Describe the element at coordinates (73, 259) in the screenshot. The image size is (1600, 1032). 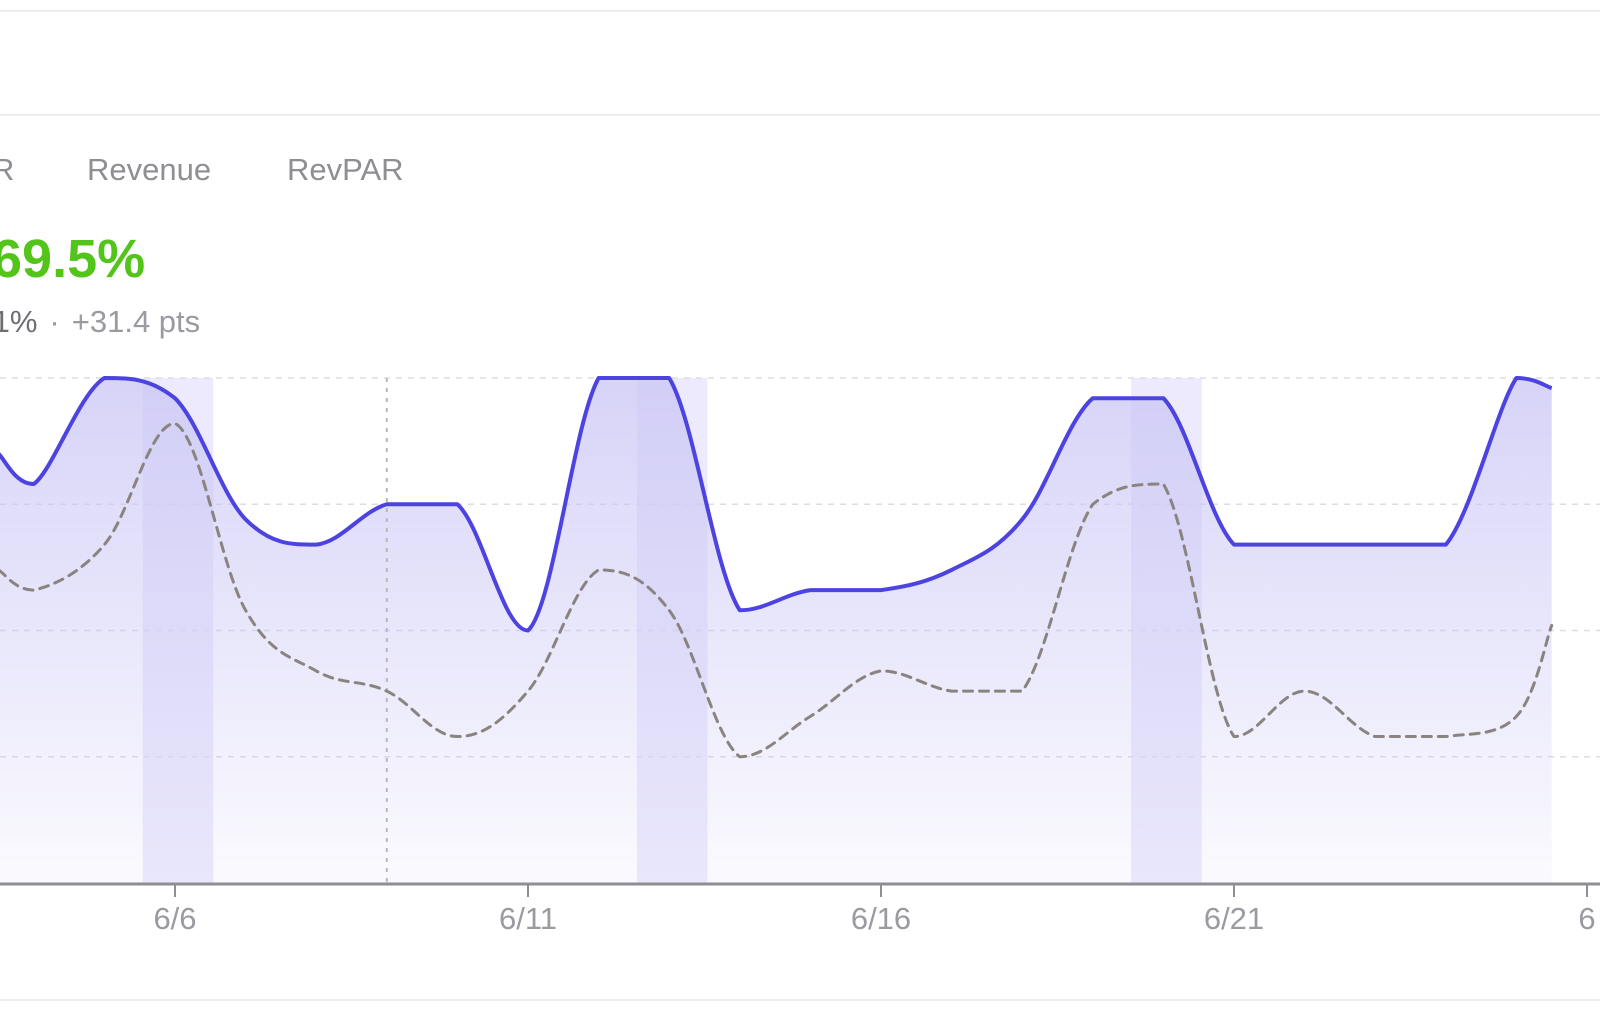
I see `kpi-value: 69.5%` at that location.